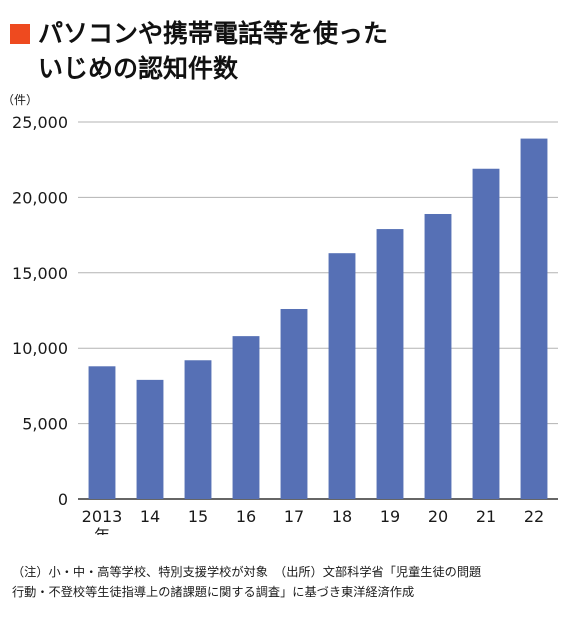 This screenshot has width=570, height=620. Describe the element at coordinates (534, 516) in the screenshot. I see `x-tick-label: 22` at that location.